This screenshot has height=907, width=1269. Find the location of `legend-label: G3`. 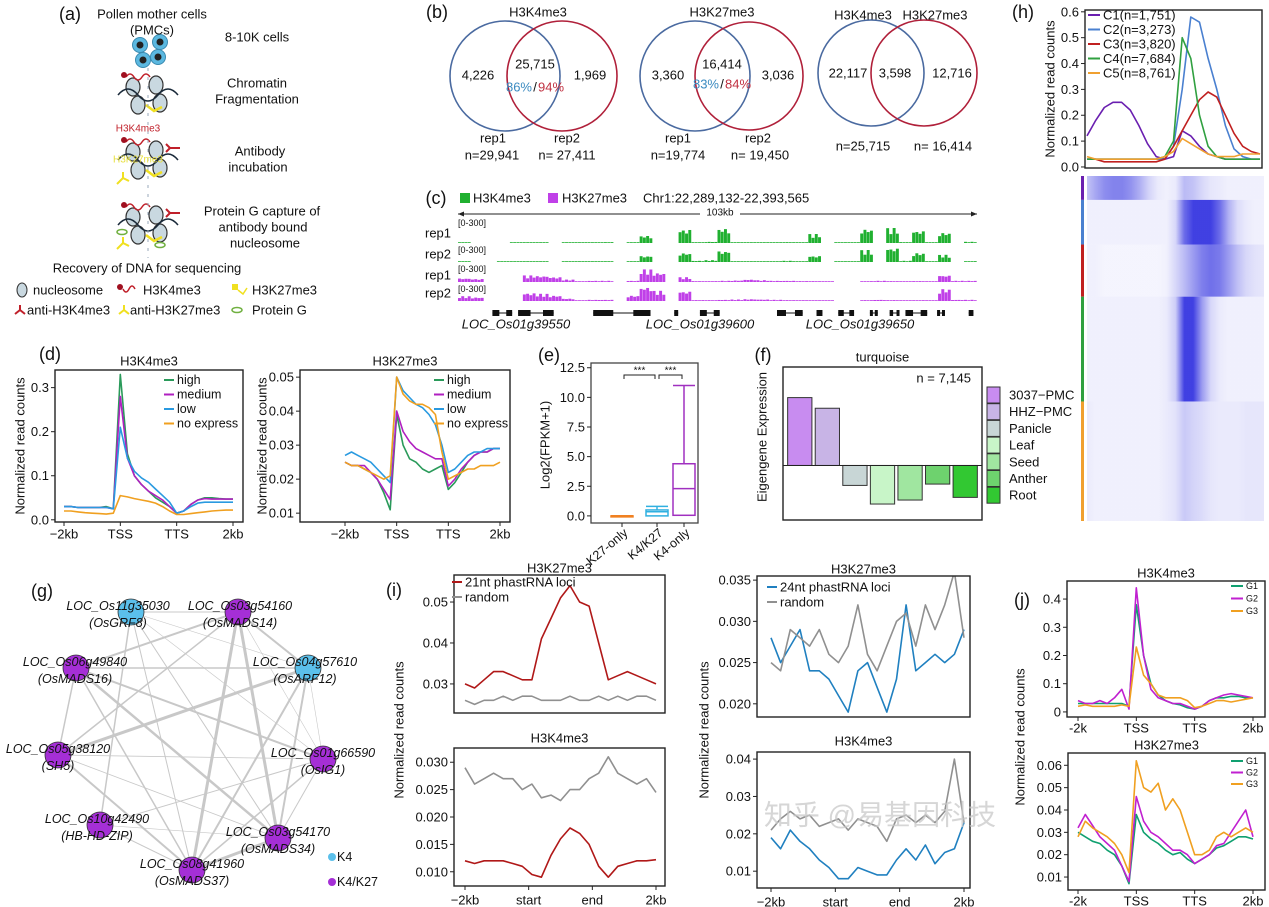

legend-label: G3 is located at coordinates (1252, 784).